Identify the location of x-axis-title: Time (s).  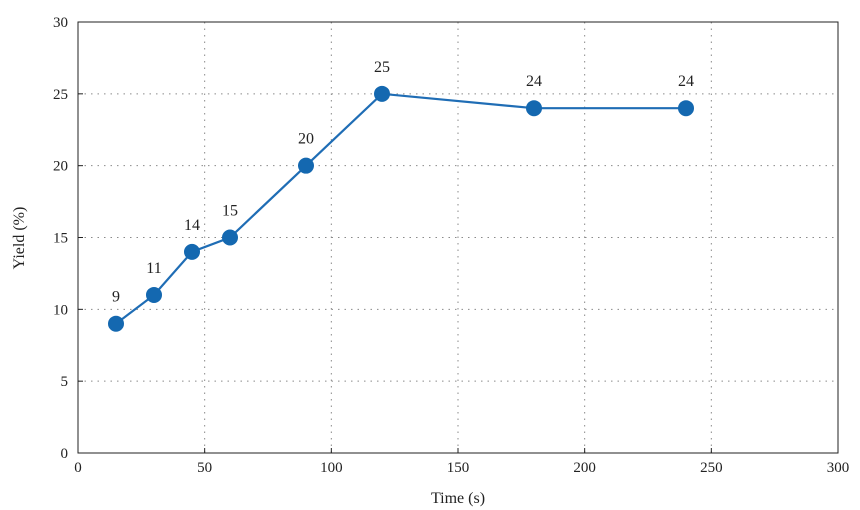
(458, 498).